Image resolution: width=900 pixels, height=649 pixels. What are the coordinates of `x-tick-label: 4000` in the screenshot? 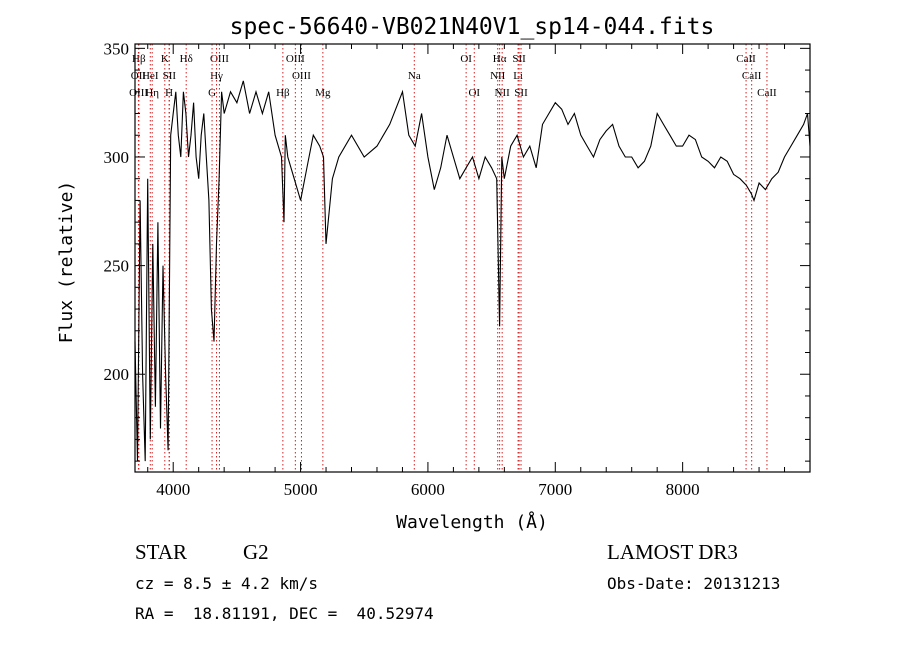 It's located at (173, 489).